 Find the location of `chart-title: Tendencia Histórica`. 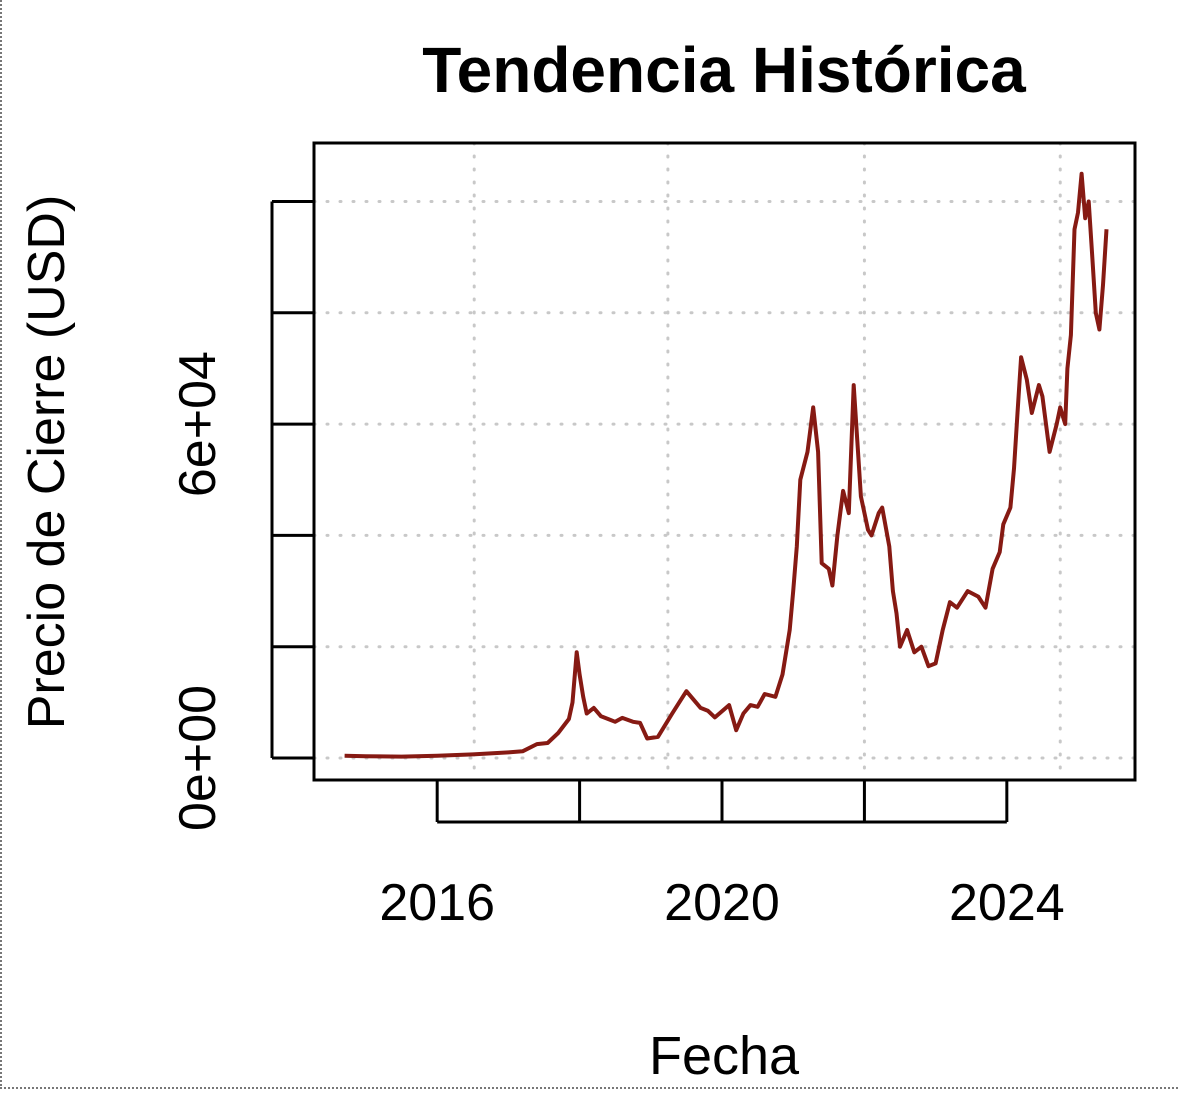

chart-title: Tendencia Histórica is located at coordinates (724, 70).